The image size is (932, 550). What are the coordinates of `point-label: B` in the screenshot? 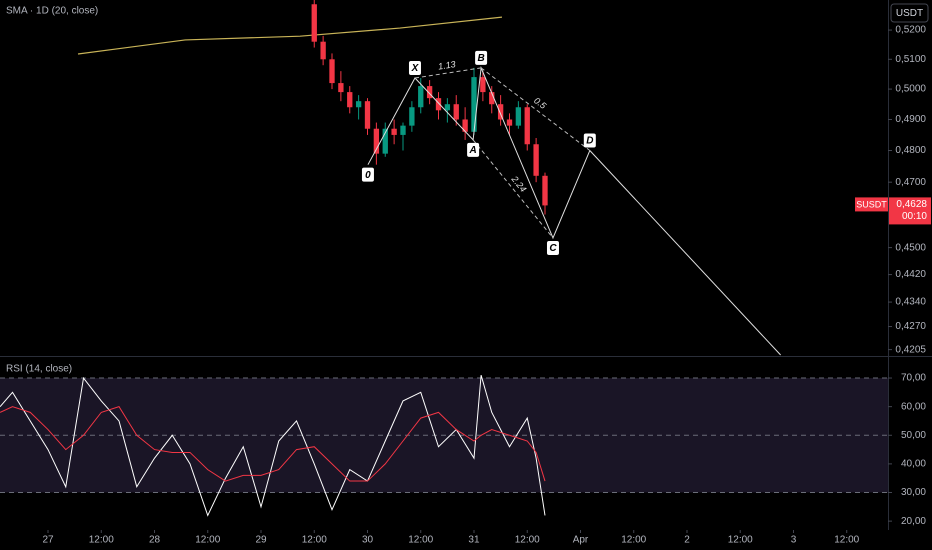 It's located at (480, 58).